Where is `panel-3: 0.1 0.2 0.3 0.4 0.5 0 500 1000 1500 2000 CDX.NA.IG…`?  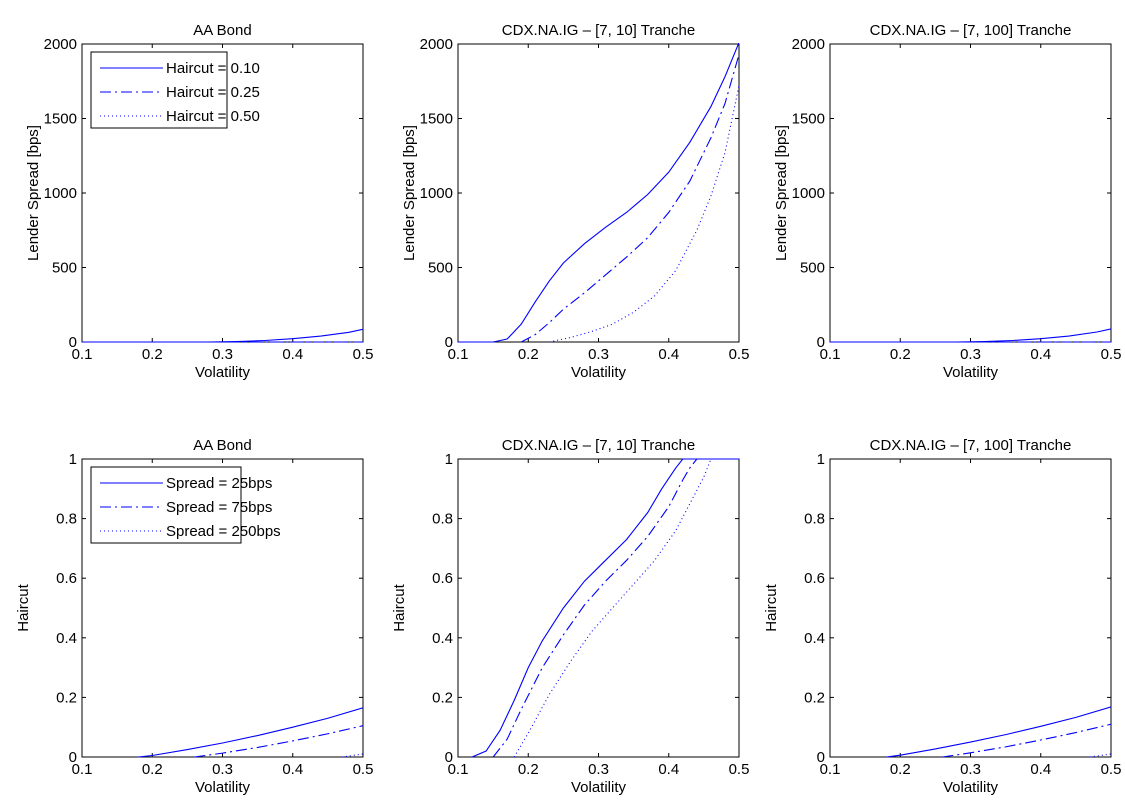
panel-3: 0.1 0.2 0.3 0.4 0.5 0 500 1000 1500 2000 CDX.NA.IG… is located at coordinates (947, 201).